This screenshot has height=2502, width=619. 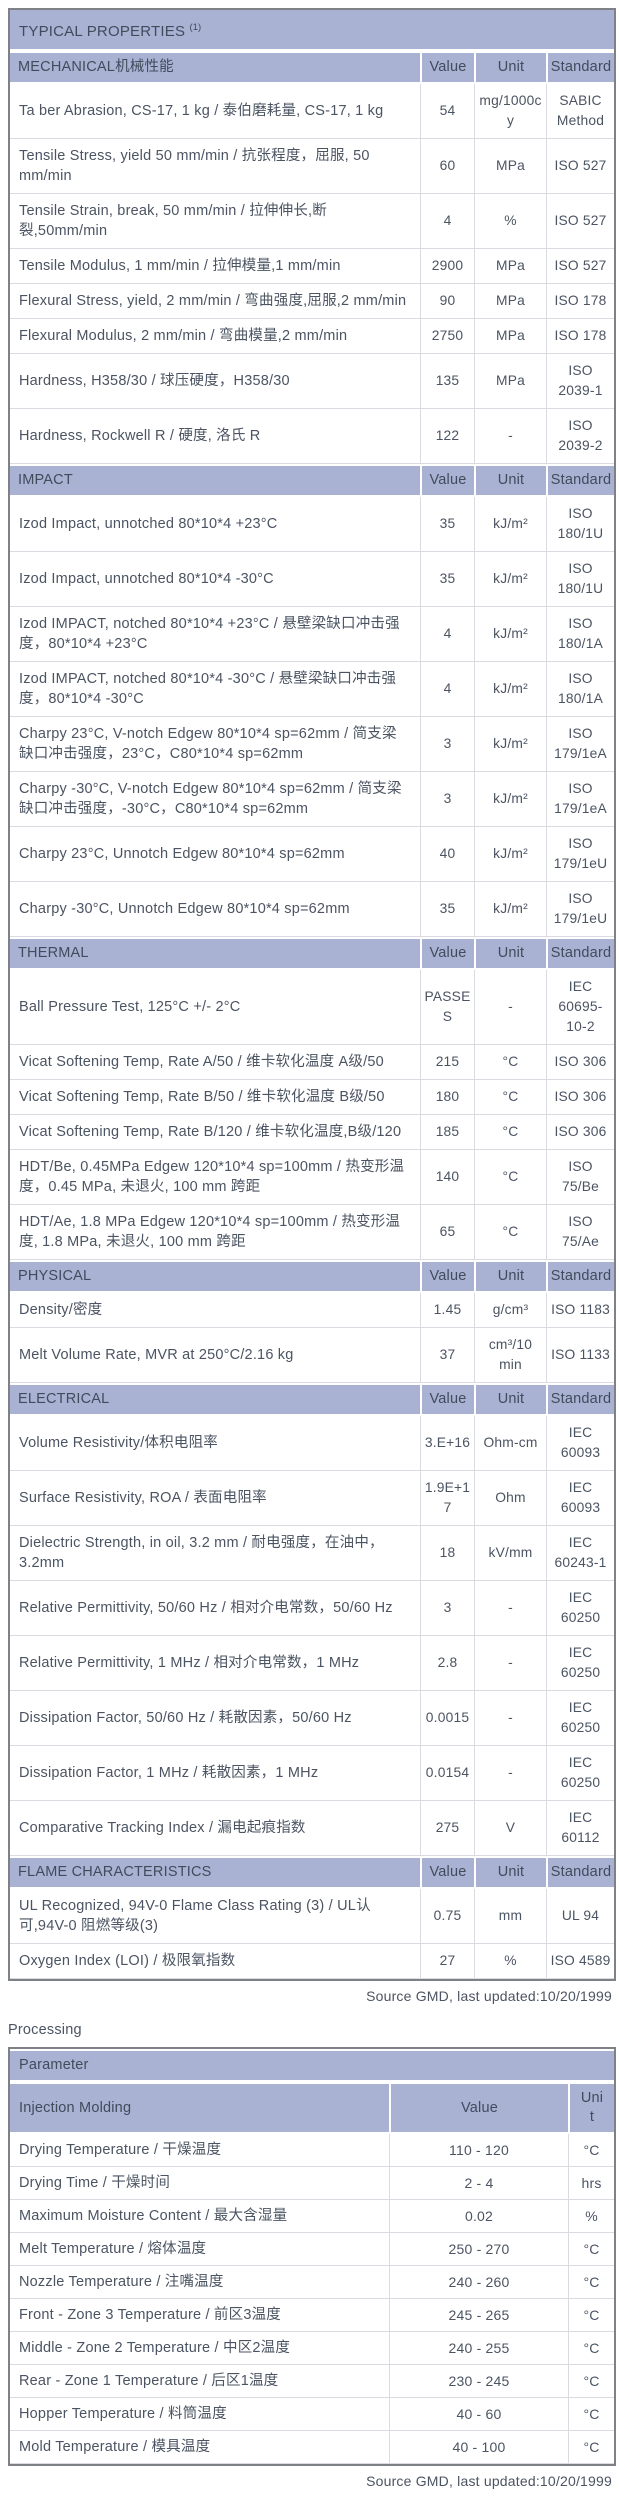 What do you see at coordinates (510, 1498) in the screenshot?
I see `property-unit: Ohm` at bounding box center [510, 1498].